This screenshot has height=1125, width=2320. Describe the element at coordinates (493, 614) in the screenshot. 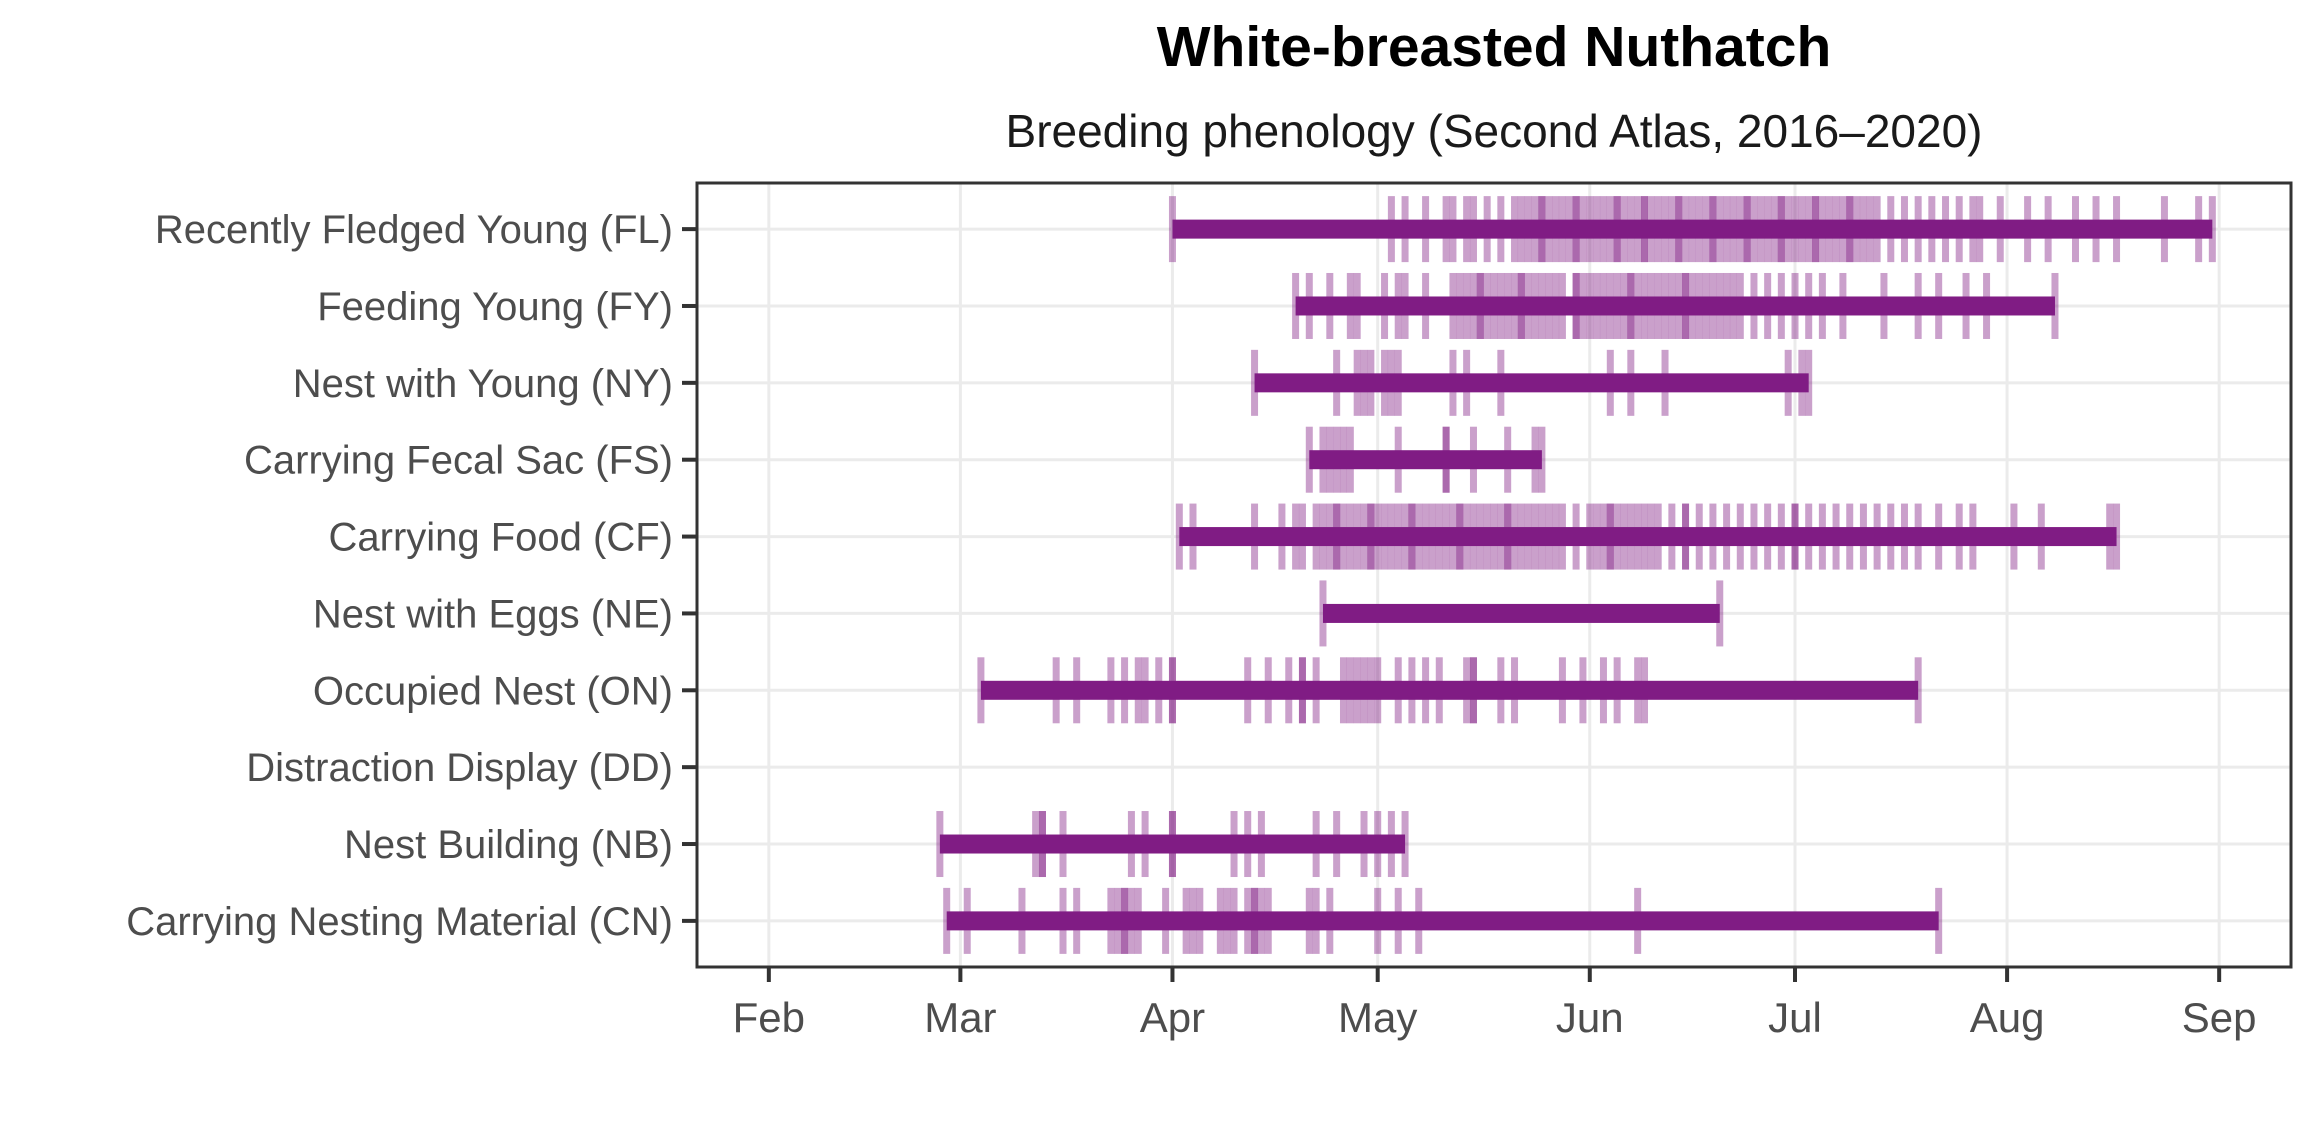

I see `y-axis-label-NE: Nest with Eggs (NE)` at that location.